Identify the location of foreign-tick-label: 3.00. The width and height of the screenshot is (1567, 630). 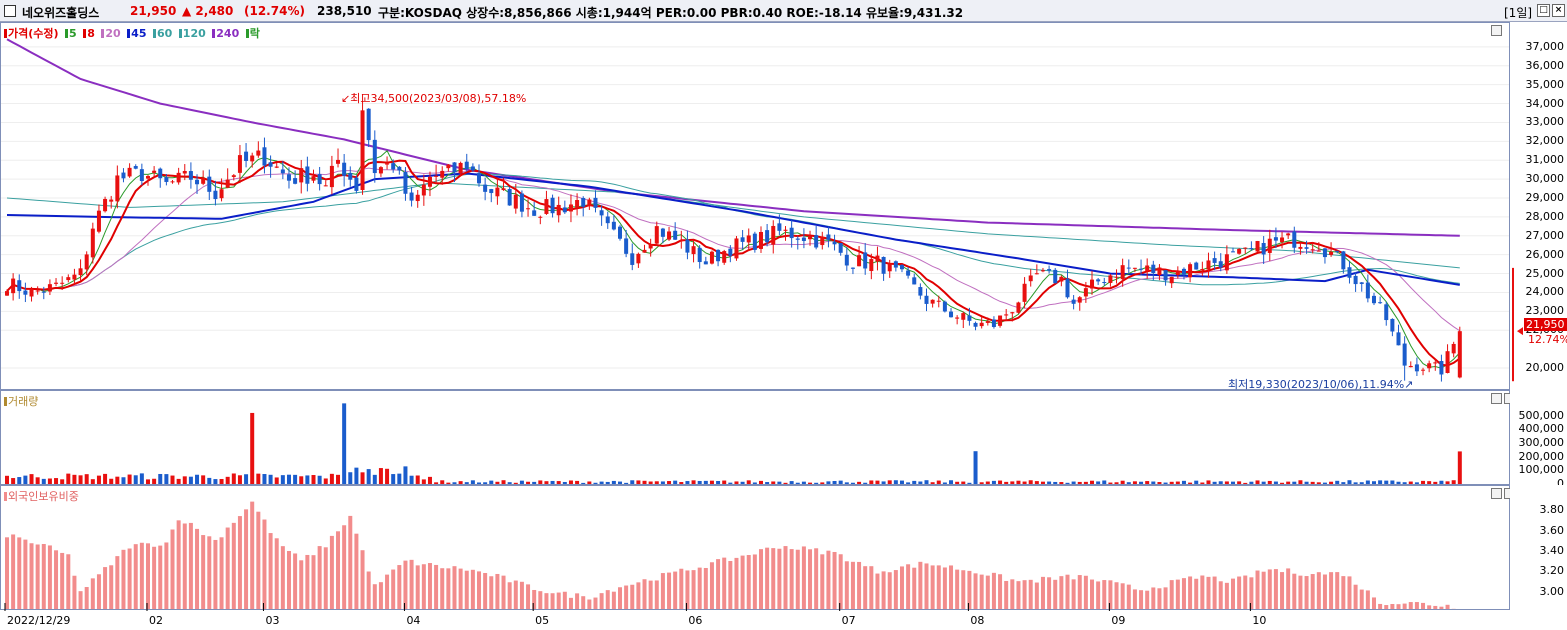
(1552, 591).